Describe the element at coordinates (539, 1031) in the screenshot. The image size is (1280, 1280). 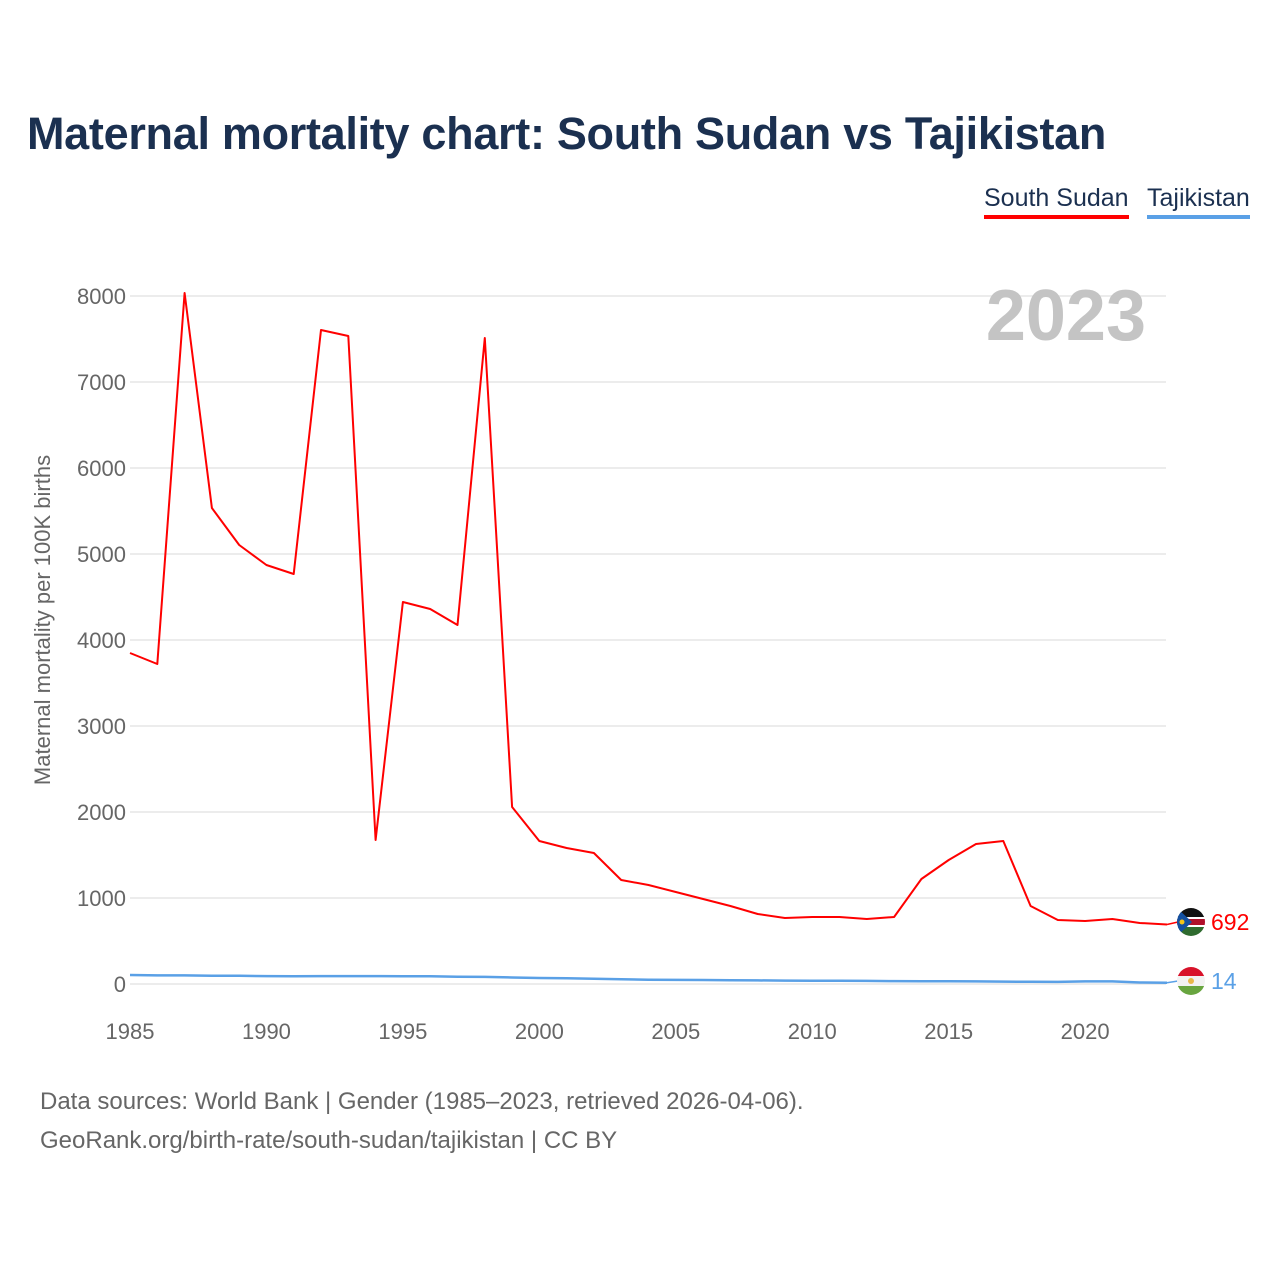
I see `x-tick-label: 2000` at that location.